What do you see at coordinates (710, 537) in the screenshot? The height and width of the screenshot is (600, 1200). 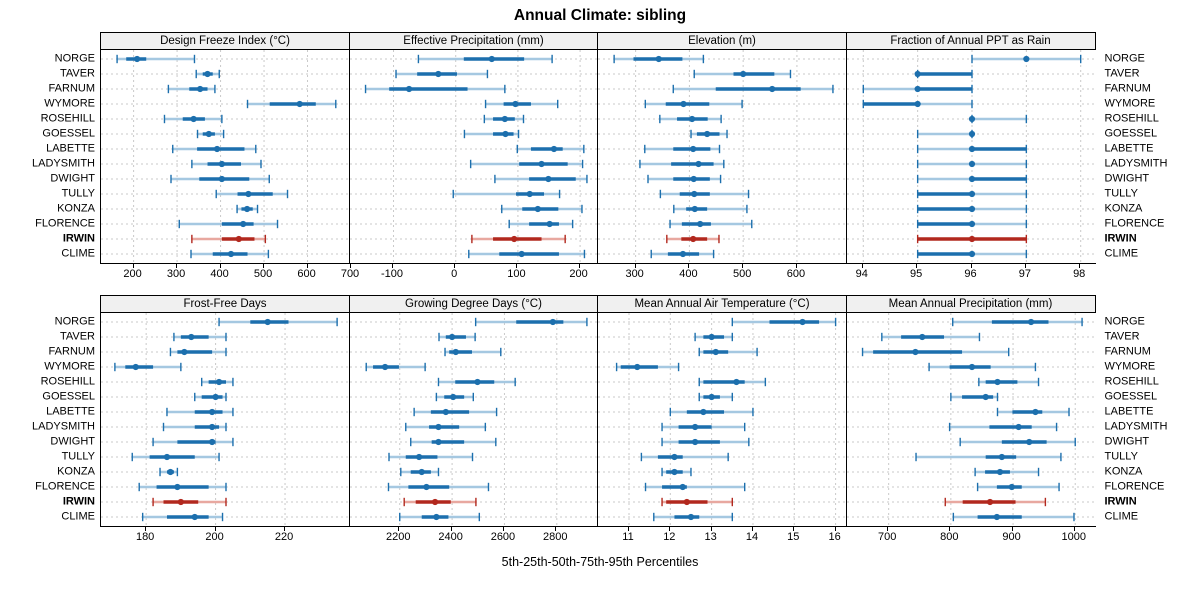 I see `x-tick-label: 13` at bounding box center [710, 537].